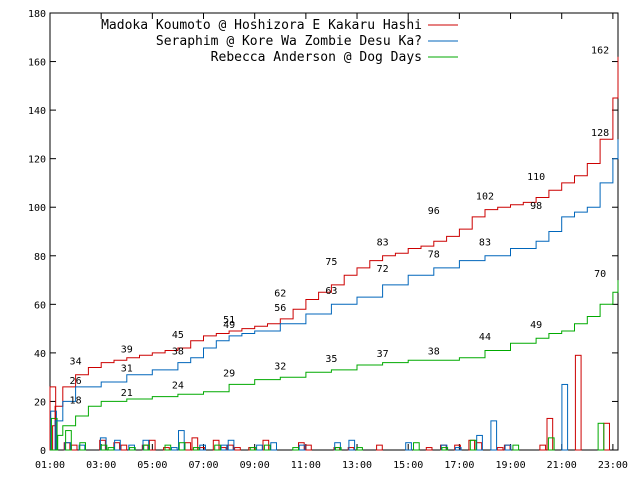  What do you see at coordinates (255, 465) in the screenshot?
I see `x-tick-label: 09:00` at bounding box center [255, 465].